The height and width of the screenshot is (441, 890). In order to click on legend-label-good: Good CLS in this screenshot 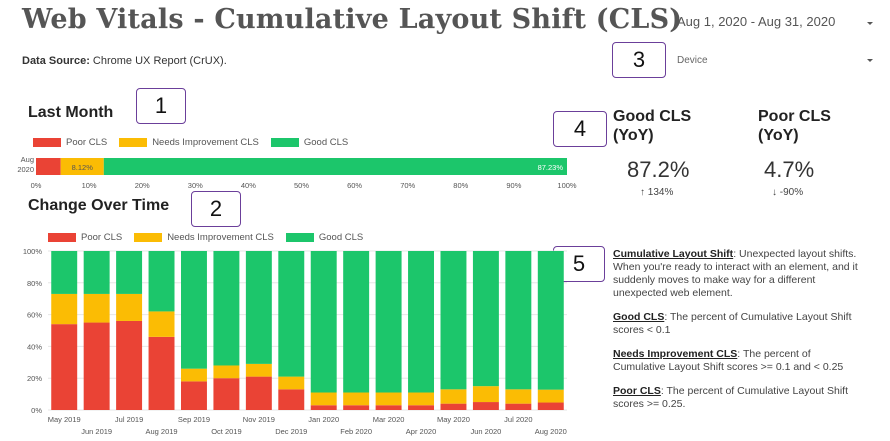, I will do `click(326, 142)`.